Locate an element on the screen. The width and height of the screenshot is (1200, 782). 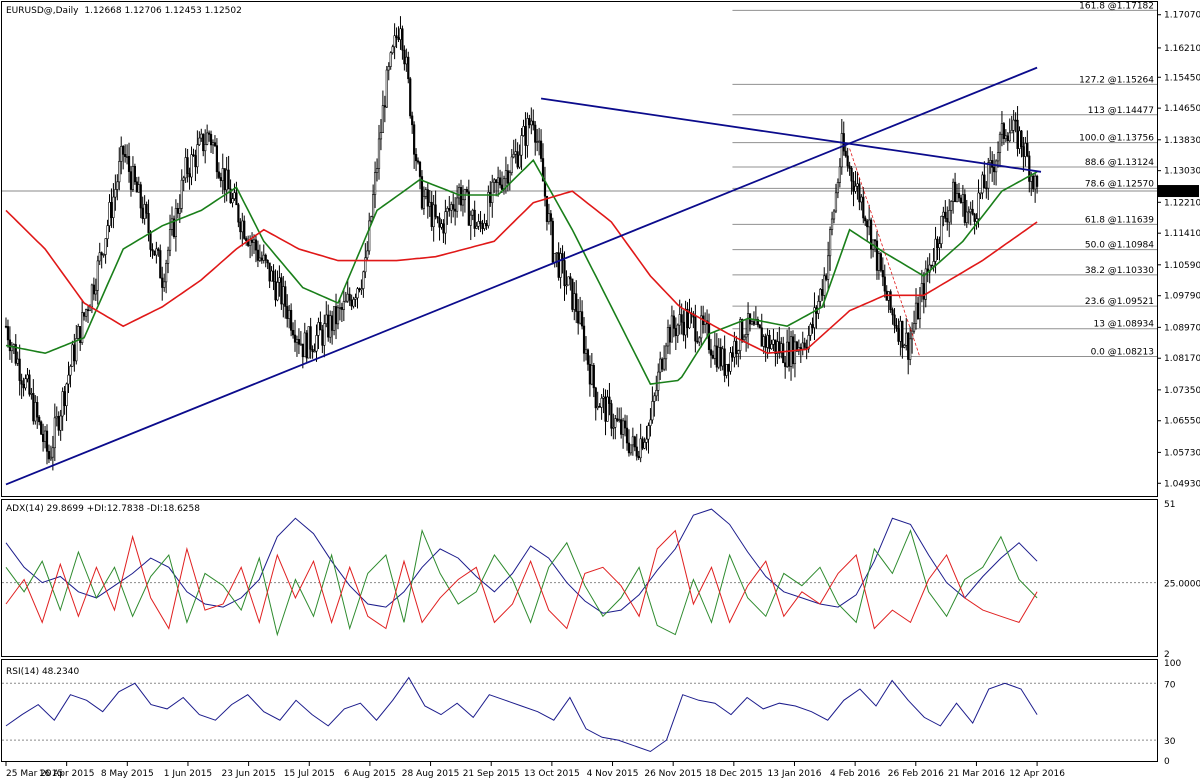
time-tick-label: 15 Jul 2015 is located at coordinates (309, 774).